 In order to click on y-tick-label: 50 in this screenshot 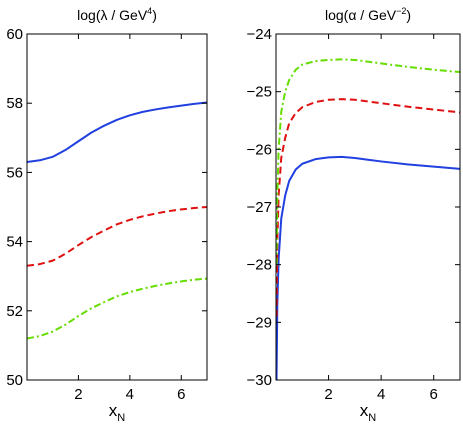, I will do `click(14, 380)`.